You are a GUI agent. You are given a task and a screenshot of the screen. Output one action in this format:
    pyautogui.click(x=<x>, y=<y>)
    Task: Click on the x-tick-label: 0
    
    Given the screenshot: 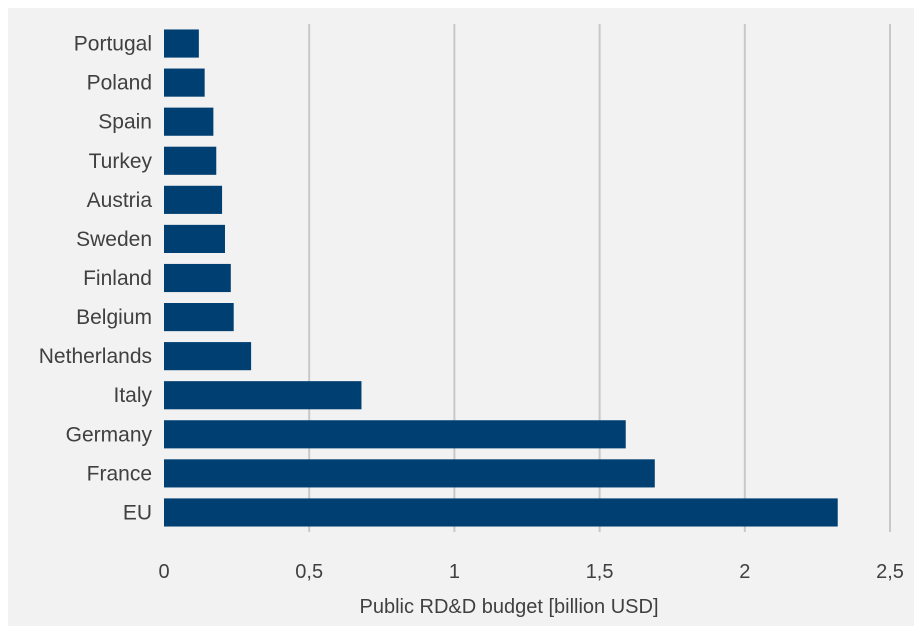 What is the action you would take?
    pyautogui.click(x=163, y=572)
    